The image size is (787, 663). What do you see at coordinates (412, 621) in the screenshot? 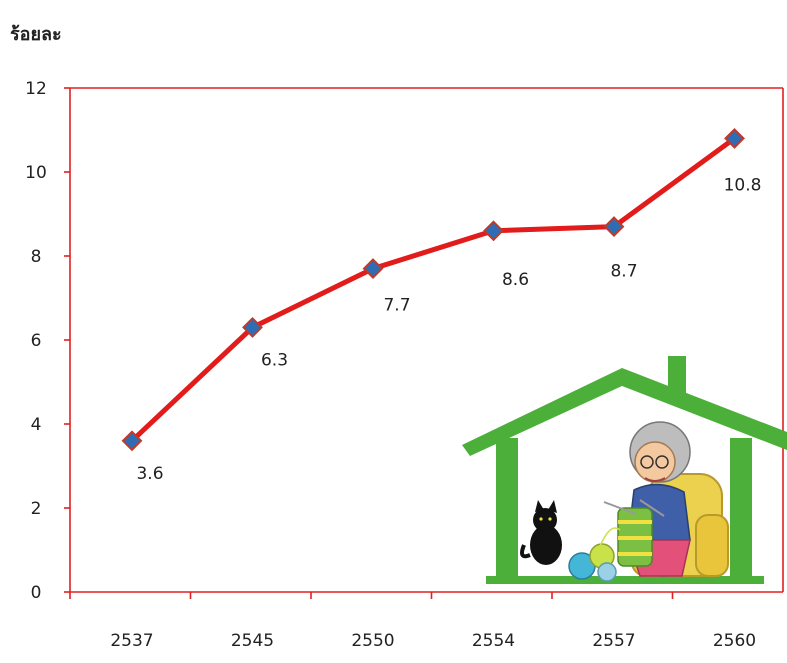
I see `x-axis-ticks: 2537 2545 2550 2554 2557 2560` at bounding box center [412, 621].